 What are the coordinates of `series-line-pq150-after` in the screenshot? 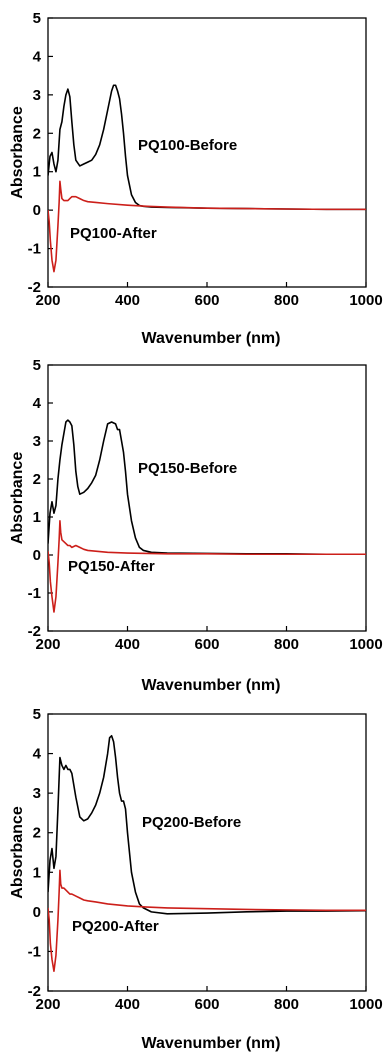 It's located at (207, 566).